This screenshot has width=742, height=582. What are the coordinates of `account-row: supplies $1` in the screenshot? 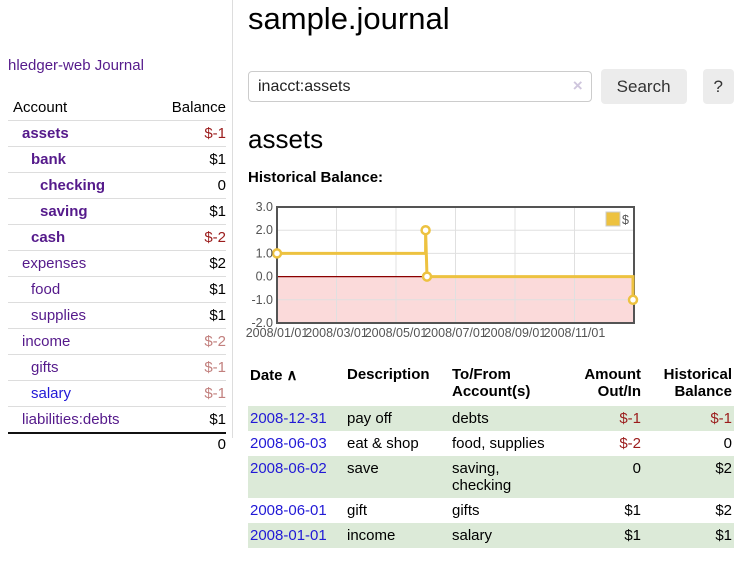 It's located at (117, 315).